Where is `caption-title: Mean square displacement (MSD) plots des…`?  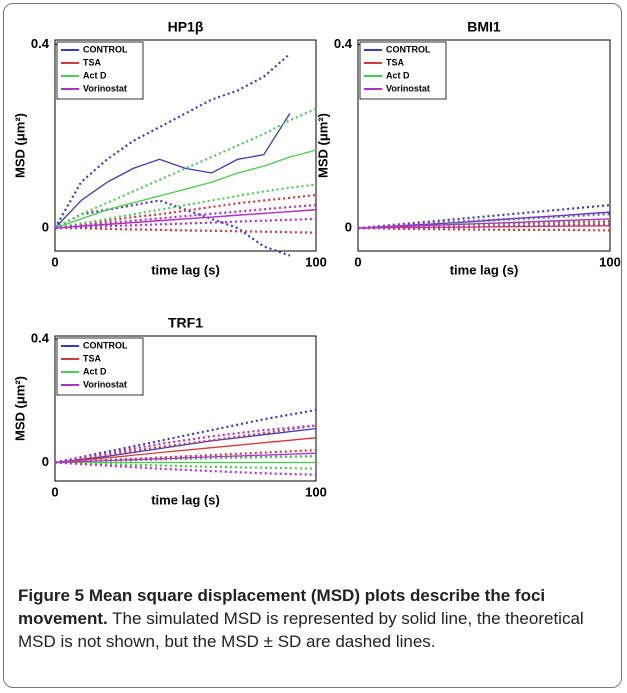
caption-title: Mean square displacement (MSD) plots des… is located at coordinates (282, 607).